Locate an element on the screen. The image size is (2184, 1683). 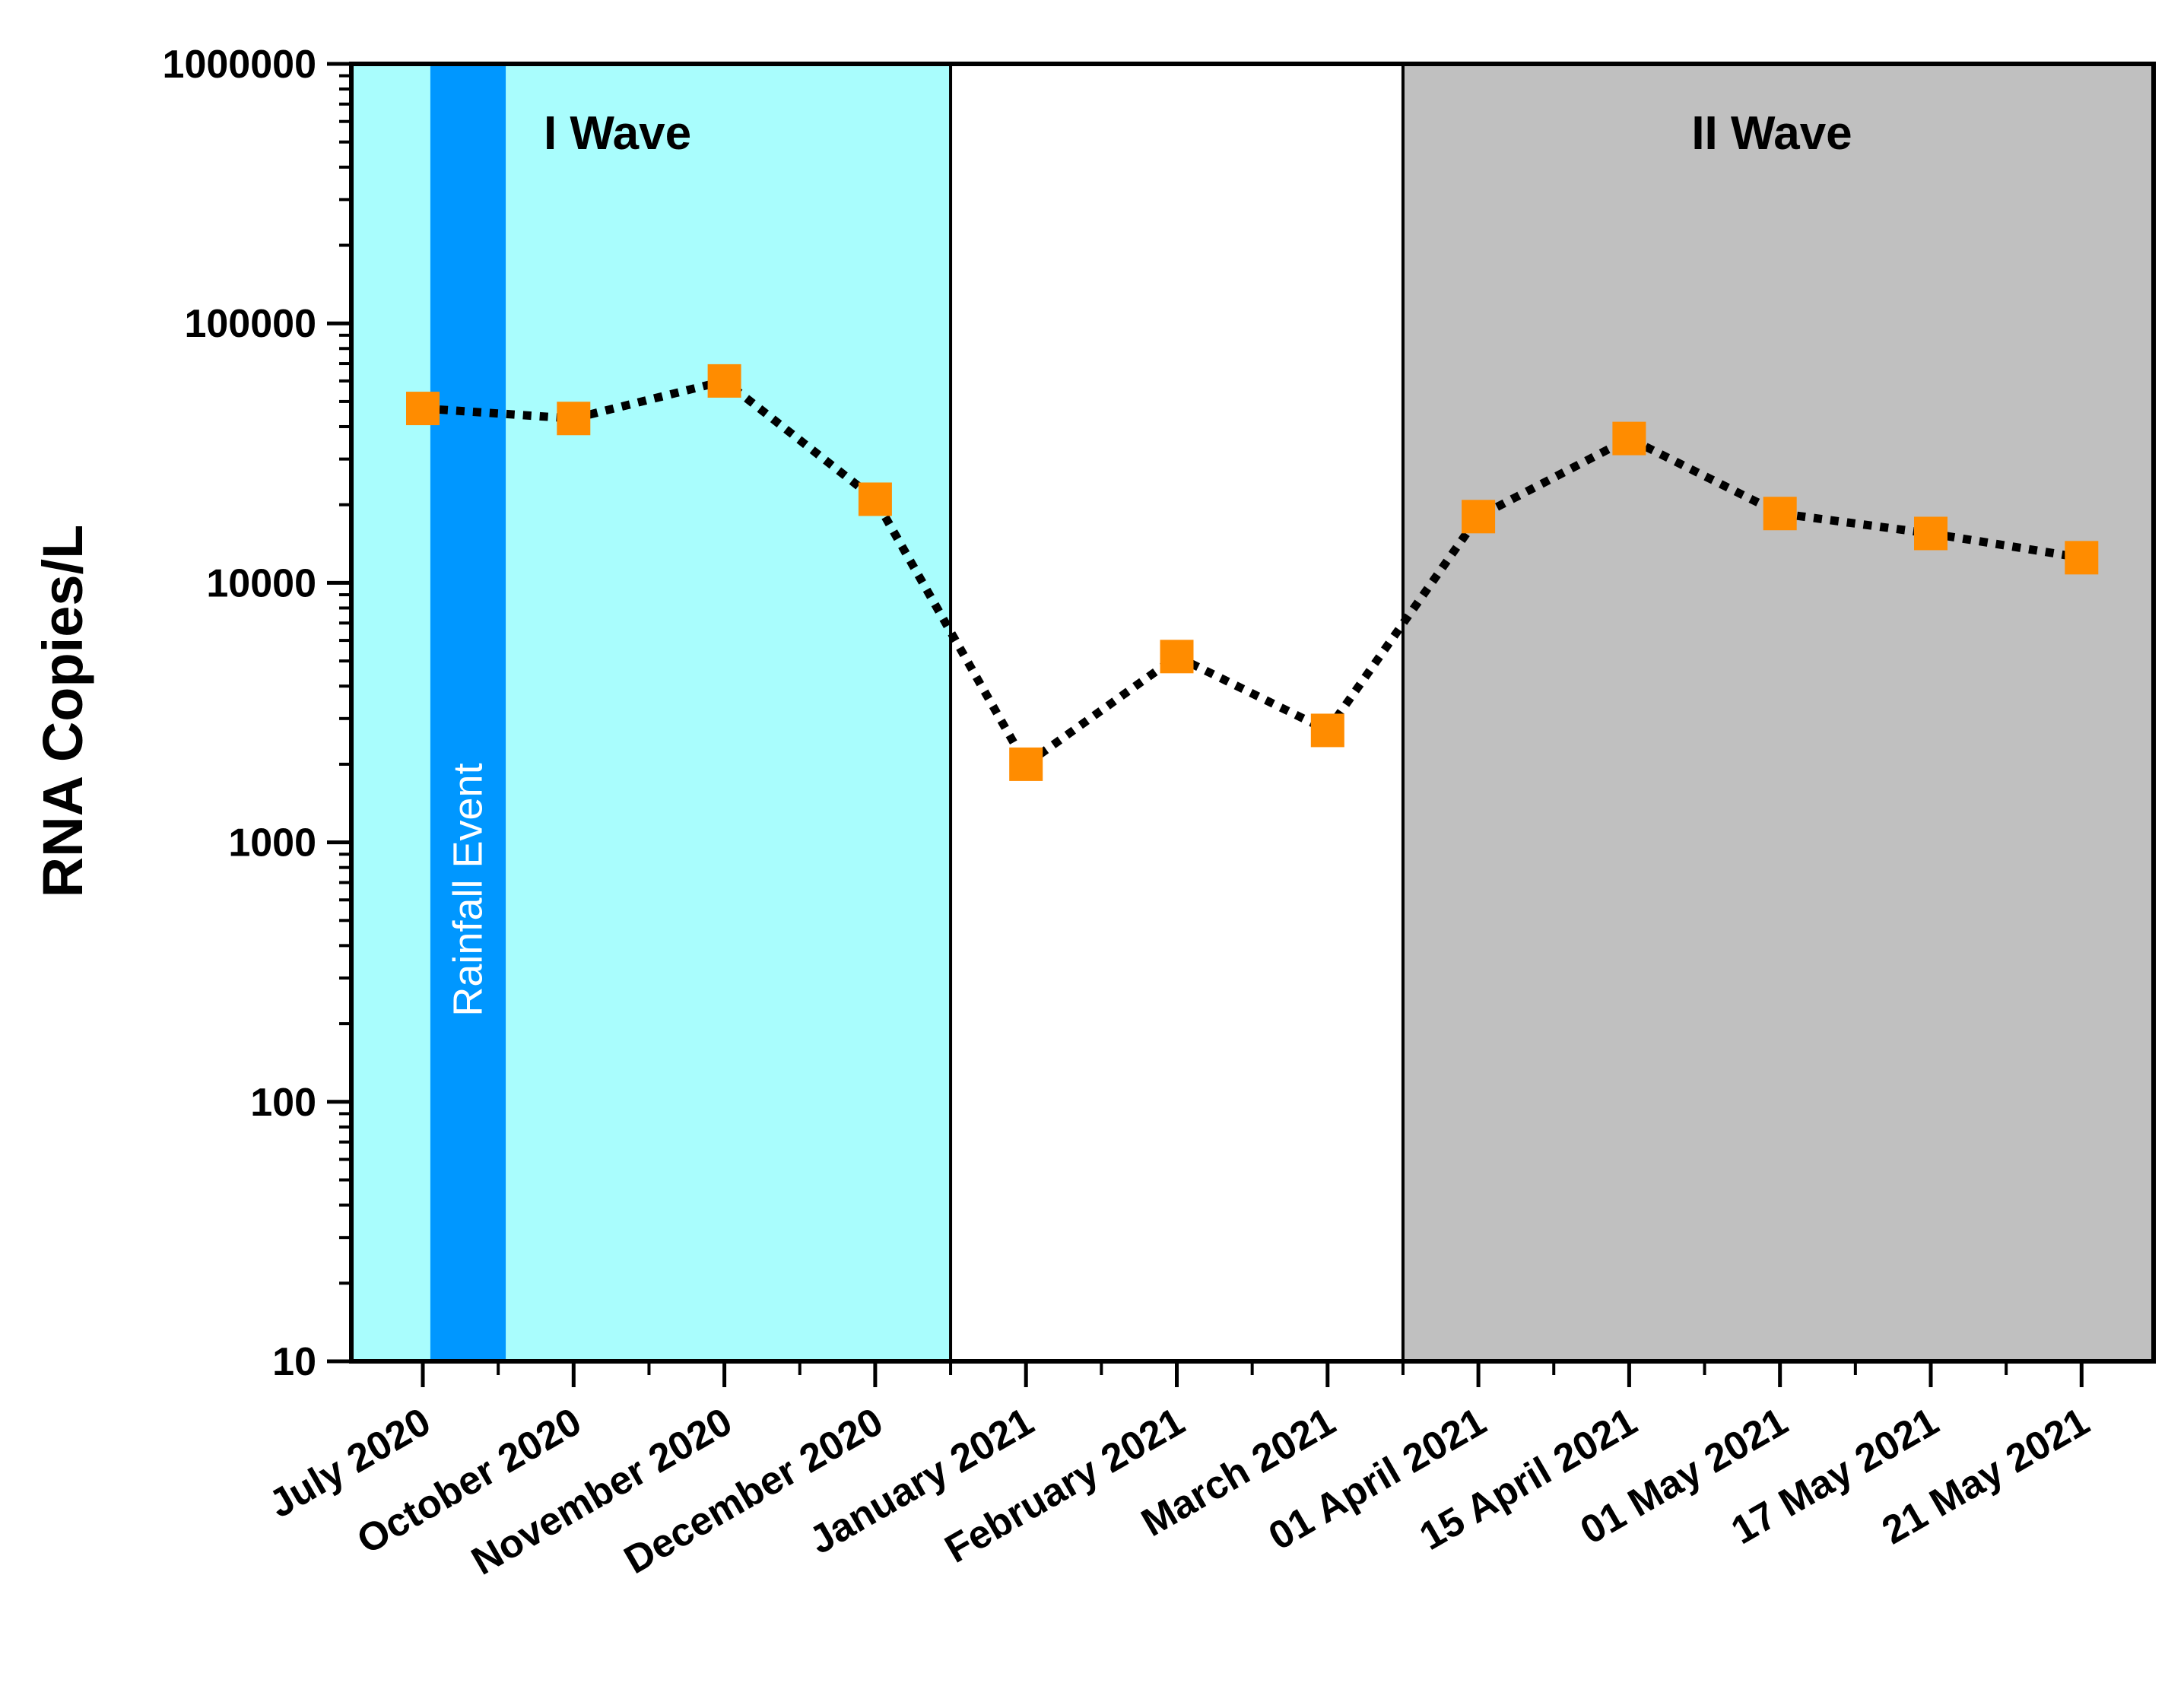
y-tick-label: 10000 is located at coordinates (261, 583).